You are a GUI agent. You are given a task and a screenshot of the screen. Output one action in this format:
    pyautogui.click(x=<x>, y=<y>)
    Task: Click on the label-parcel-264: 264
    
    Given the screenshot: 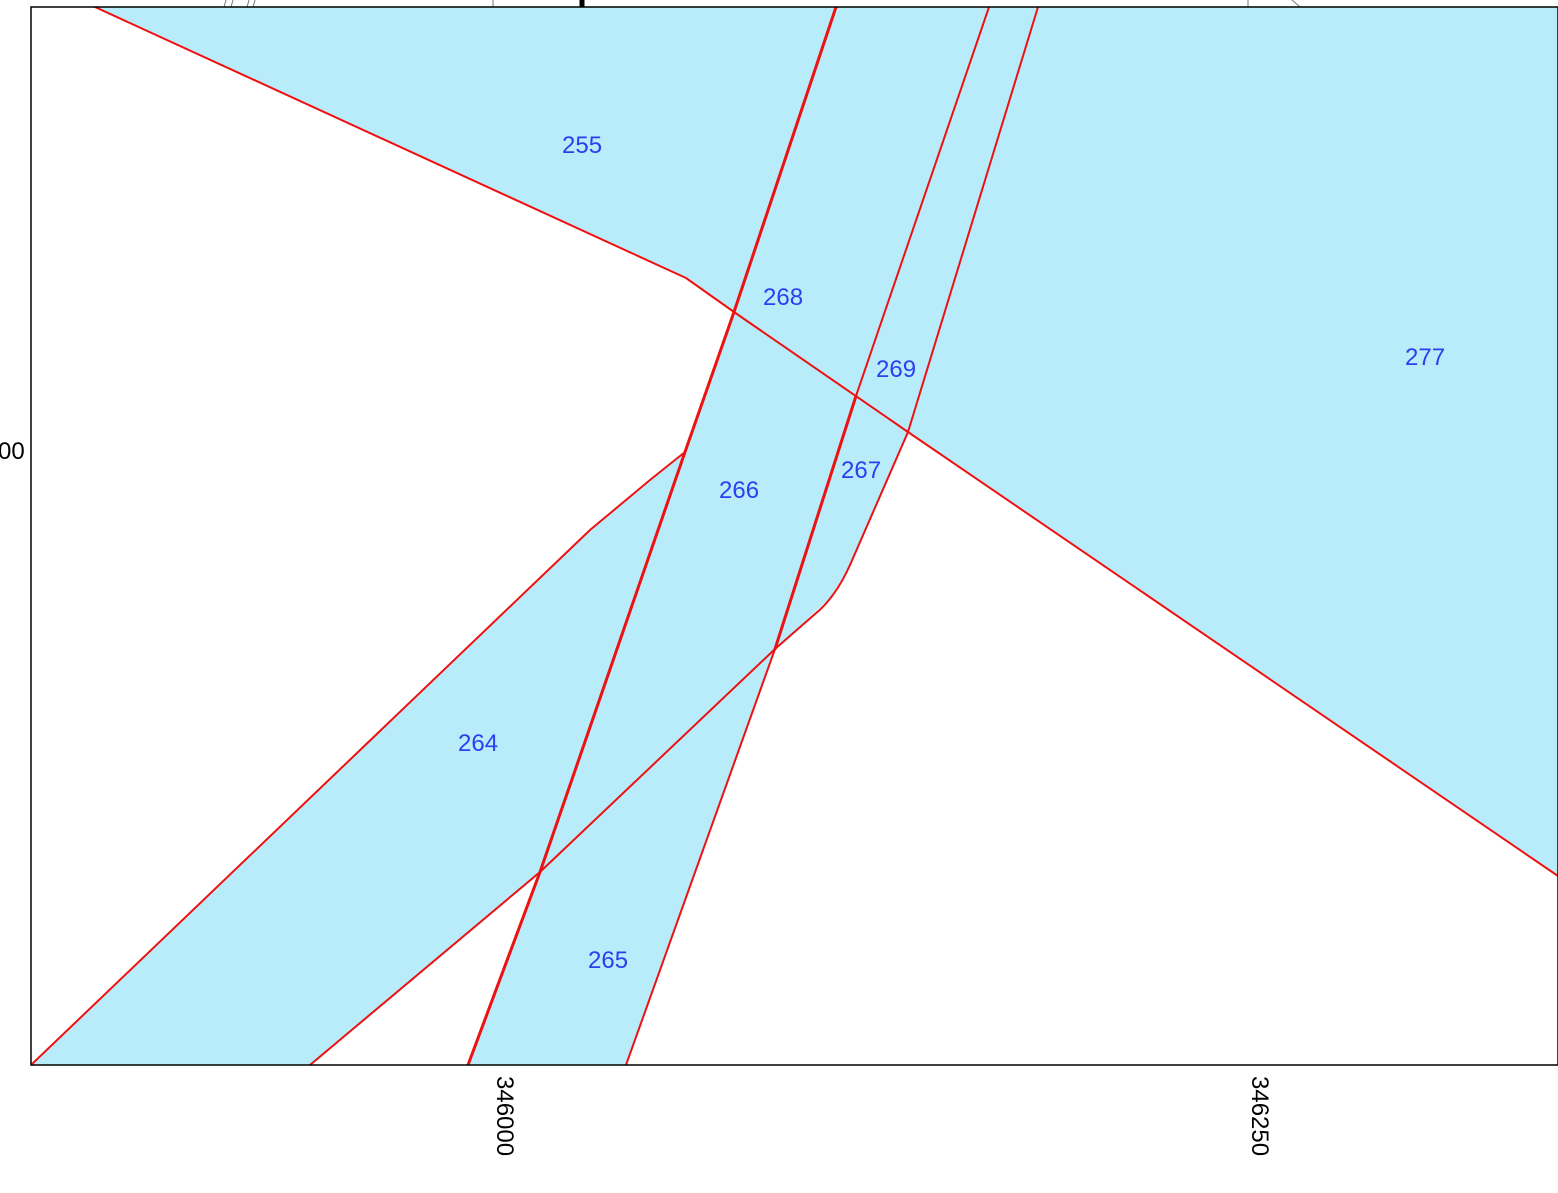 What is the action you would take?
    pyautogui.click(x=478, y=743)
    